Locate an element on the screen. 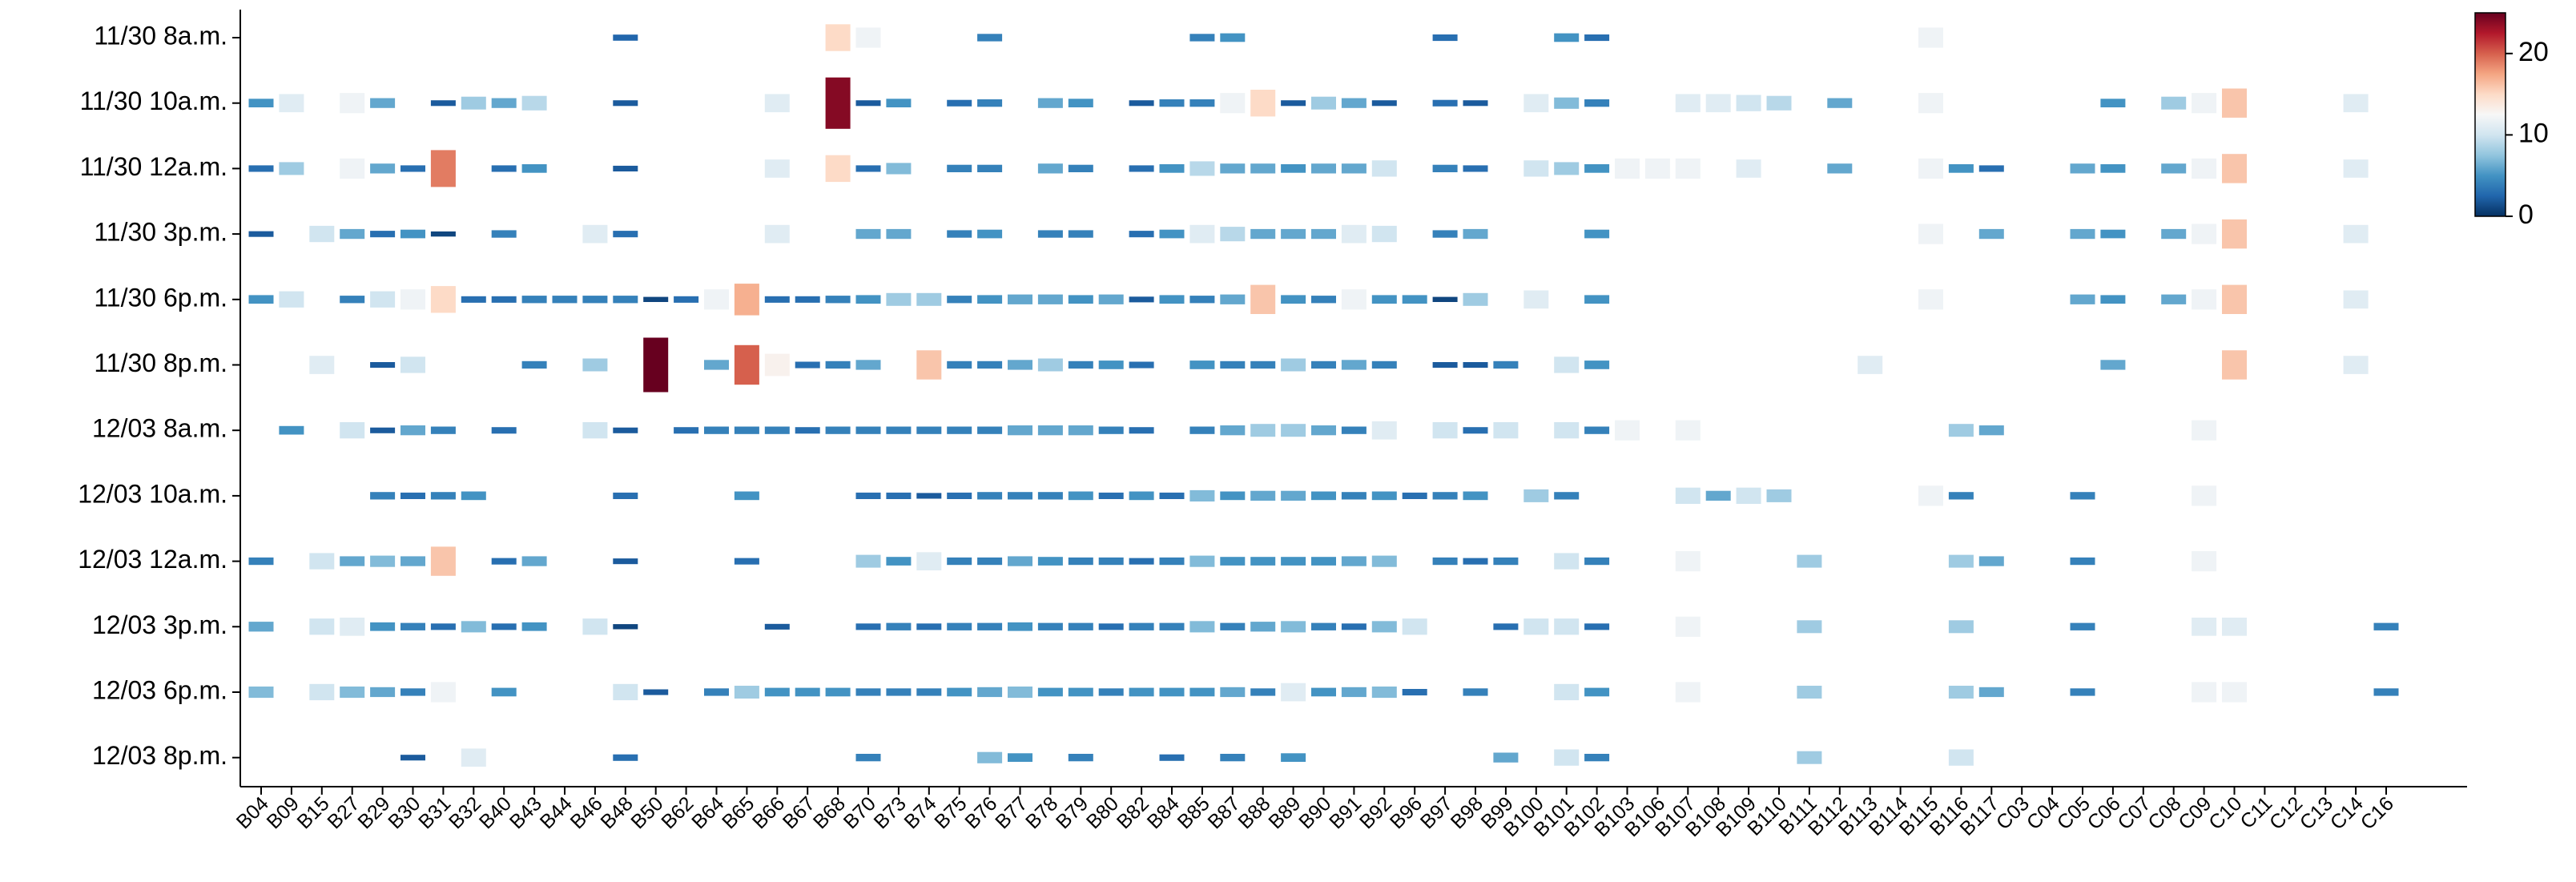 Image resolution: width=2576 pixels, height=882 pixels. row-label: 11/30 10a.m. is located at coordinates (153, 101).